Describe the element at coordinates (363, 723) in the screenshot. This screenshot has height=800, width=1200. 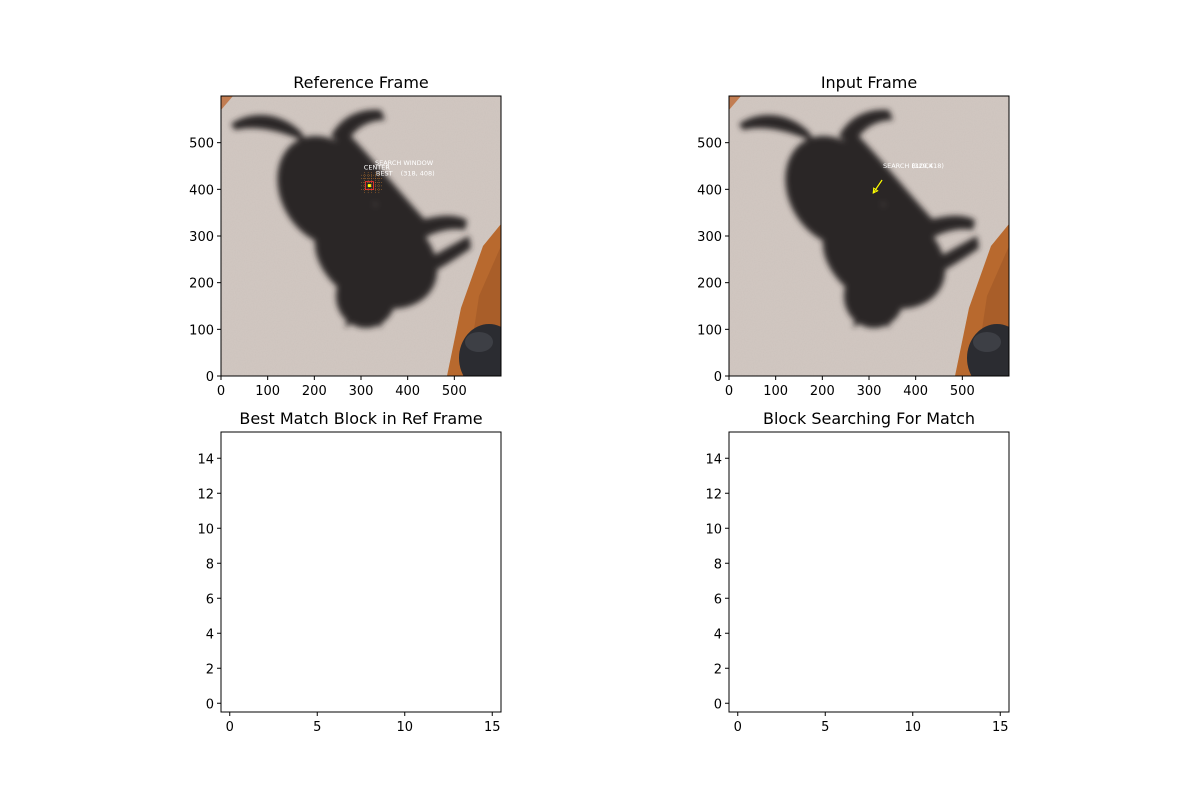
I see `best-match-block-x-axis: 0 5 10 15` at that location.